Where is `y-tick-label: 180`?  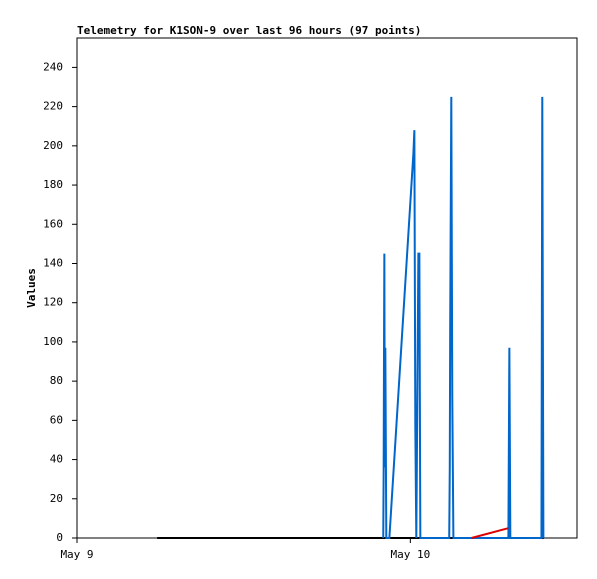
y-tick-label: 180 is located at coordinates (53, 184).